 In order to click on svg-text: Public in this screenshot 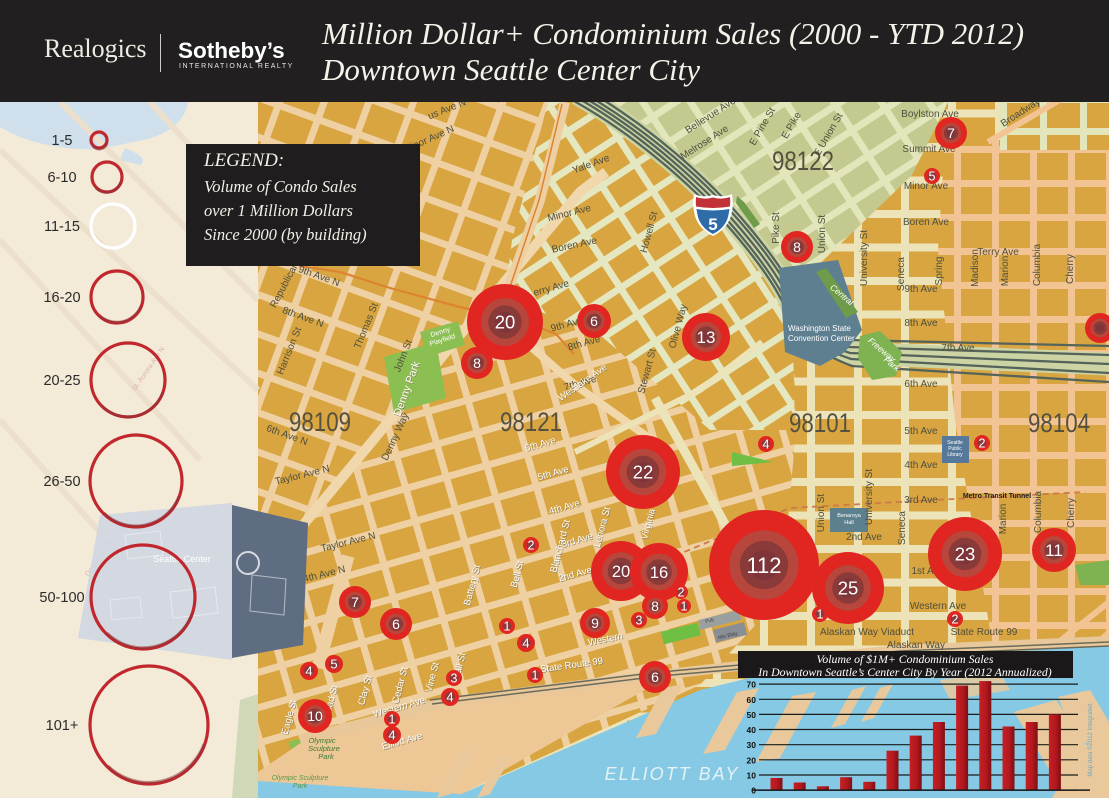, I will do `click(955, 449)`.